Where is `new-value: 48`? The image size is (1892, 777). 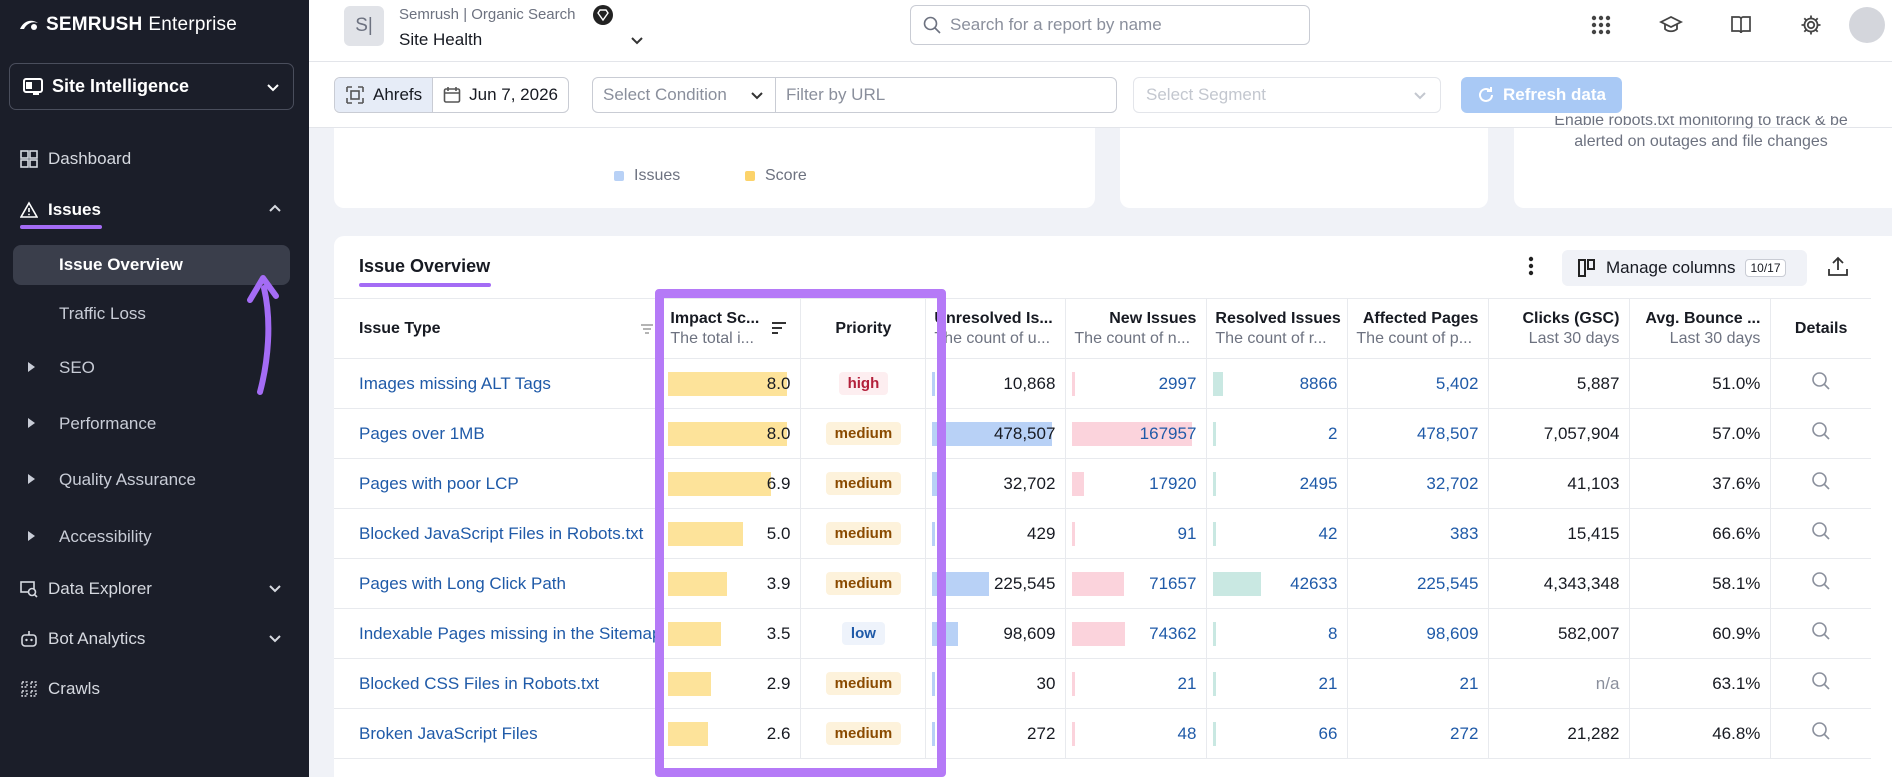
new-value: 48 is located at coordinates (1187, 733).